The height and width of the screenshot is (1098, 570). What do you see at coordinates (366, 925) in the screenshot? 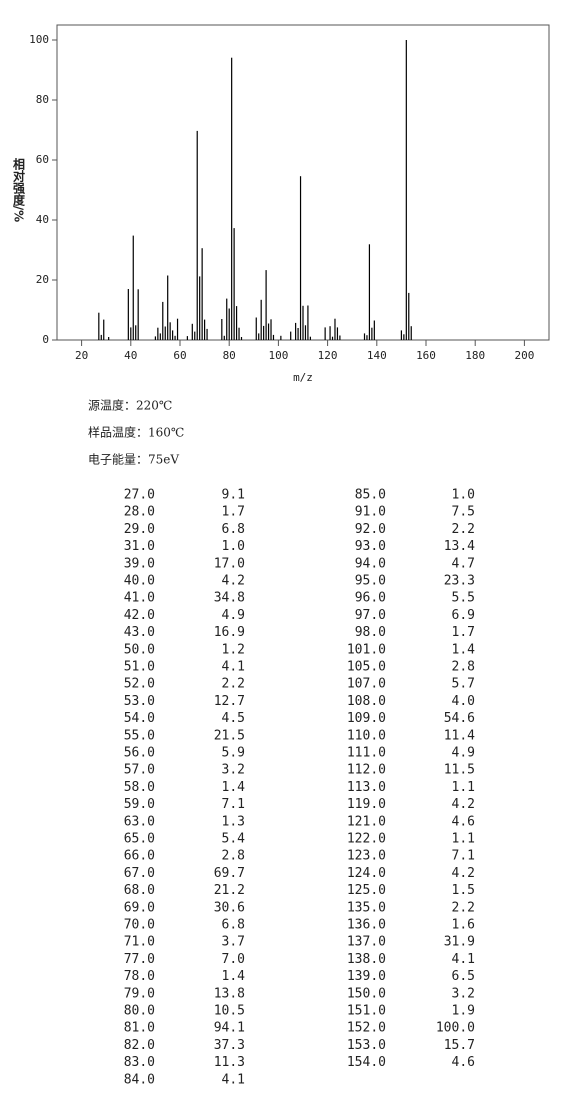
I see `mz-cell: 136.0` at bounding box center [366, 925].